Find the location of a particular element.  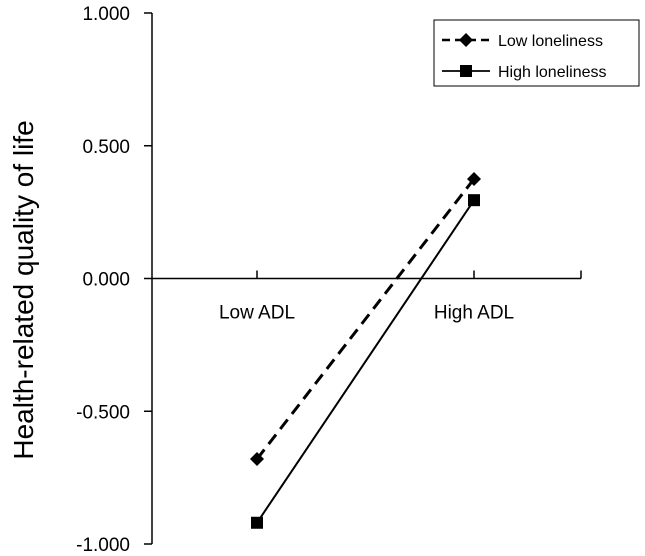

y-tick-label: 0.000 is located at coordinates (106, 280).